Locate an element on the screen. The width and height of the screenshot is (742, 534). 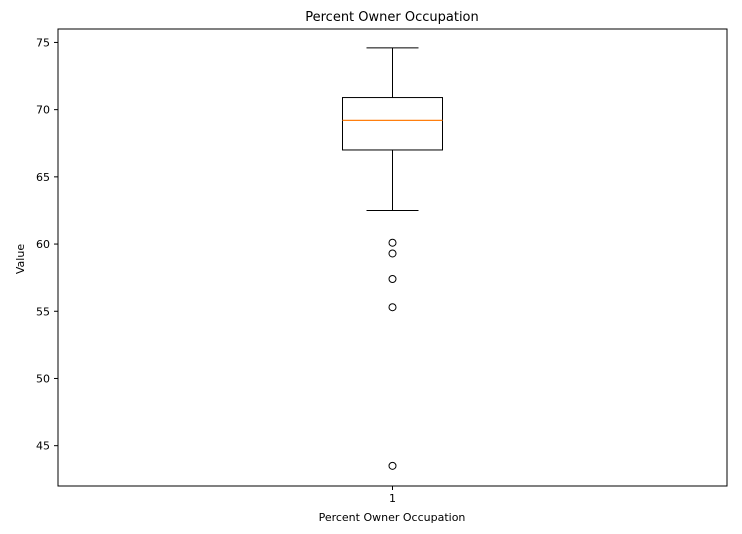
x-axis-label: Percent Owner Occupation is located at coordinates (392, 517).